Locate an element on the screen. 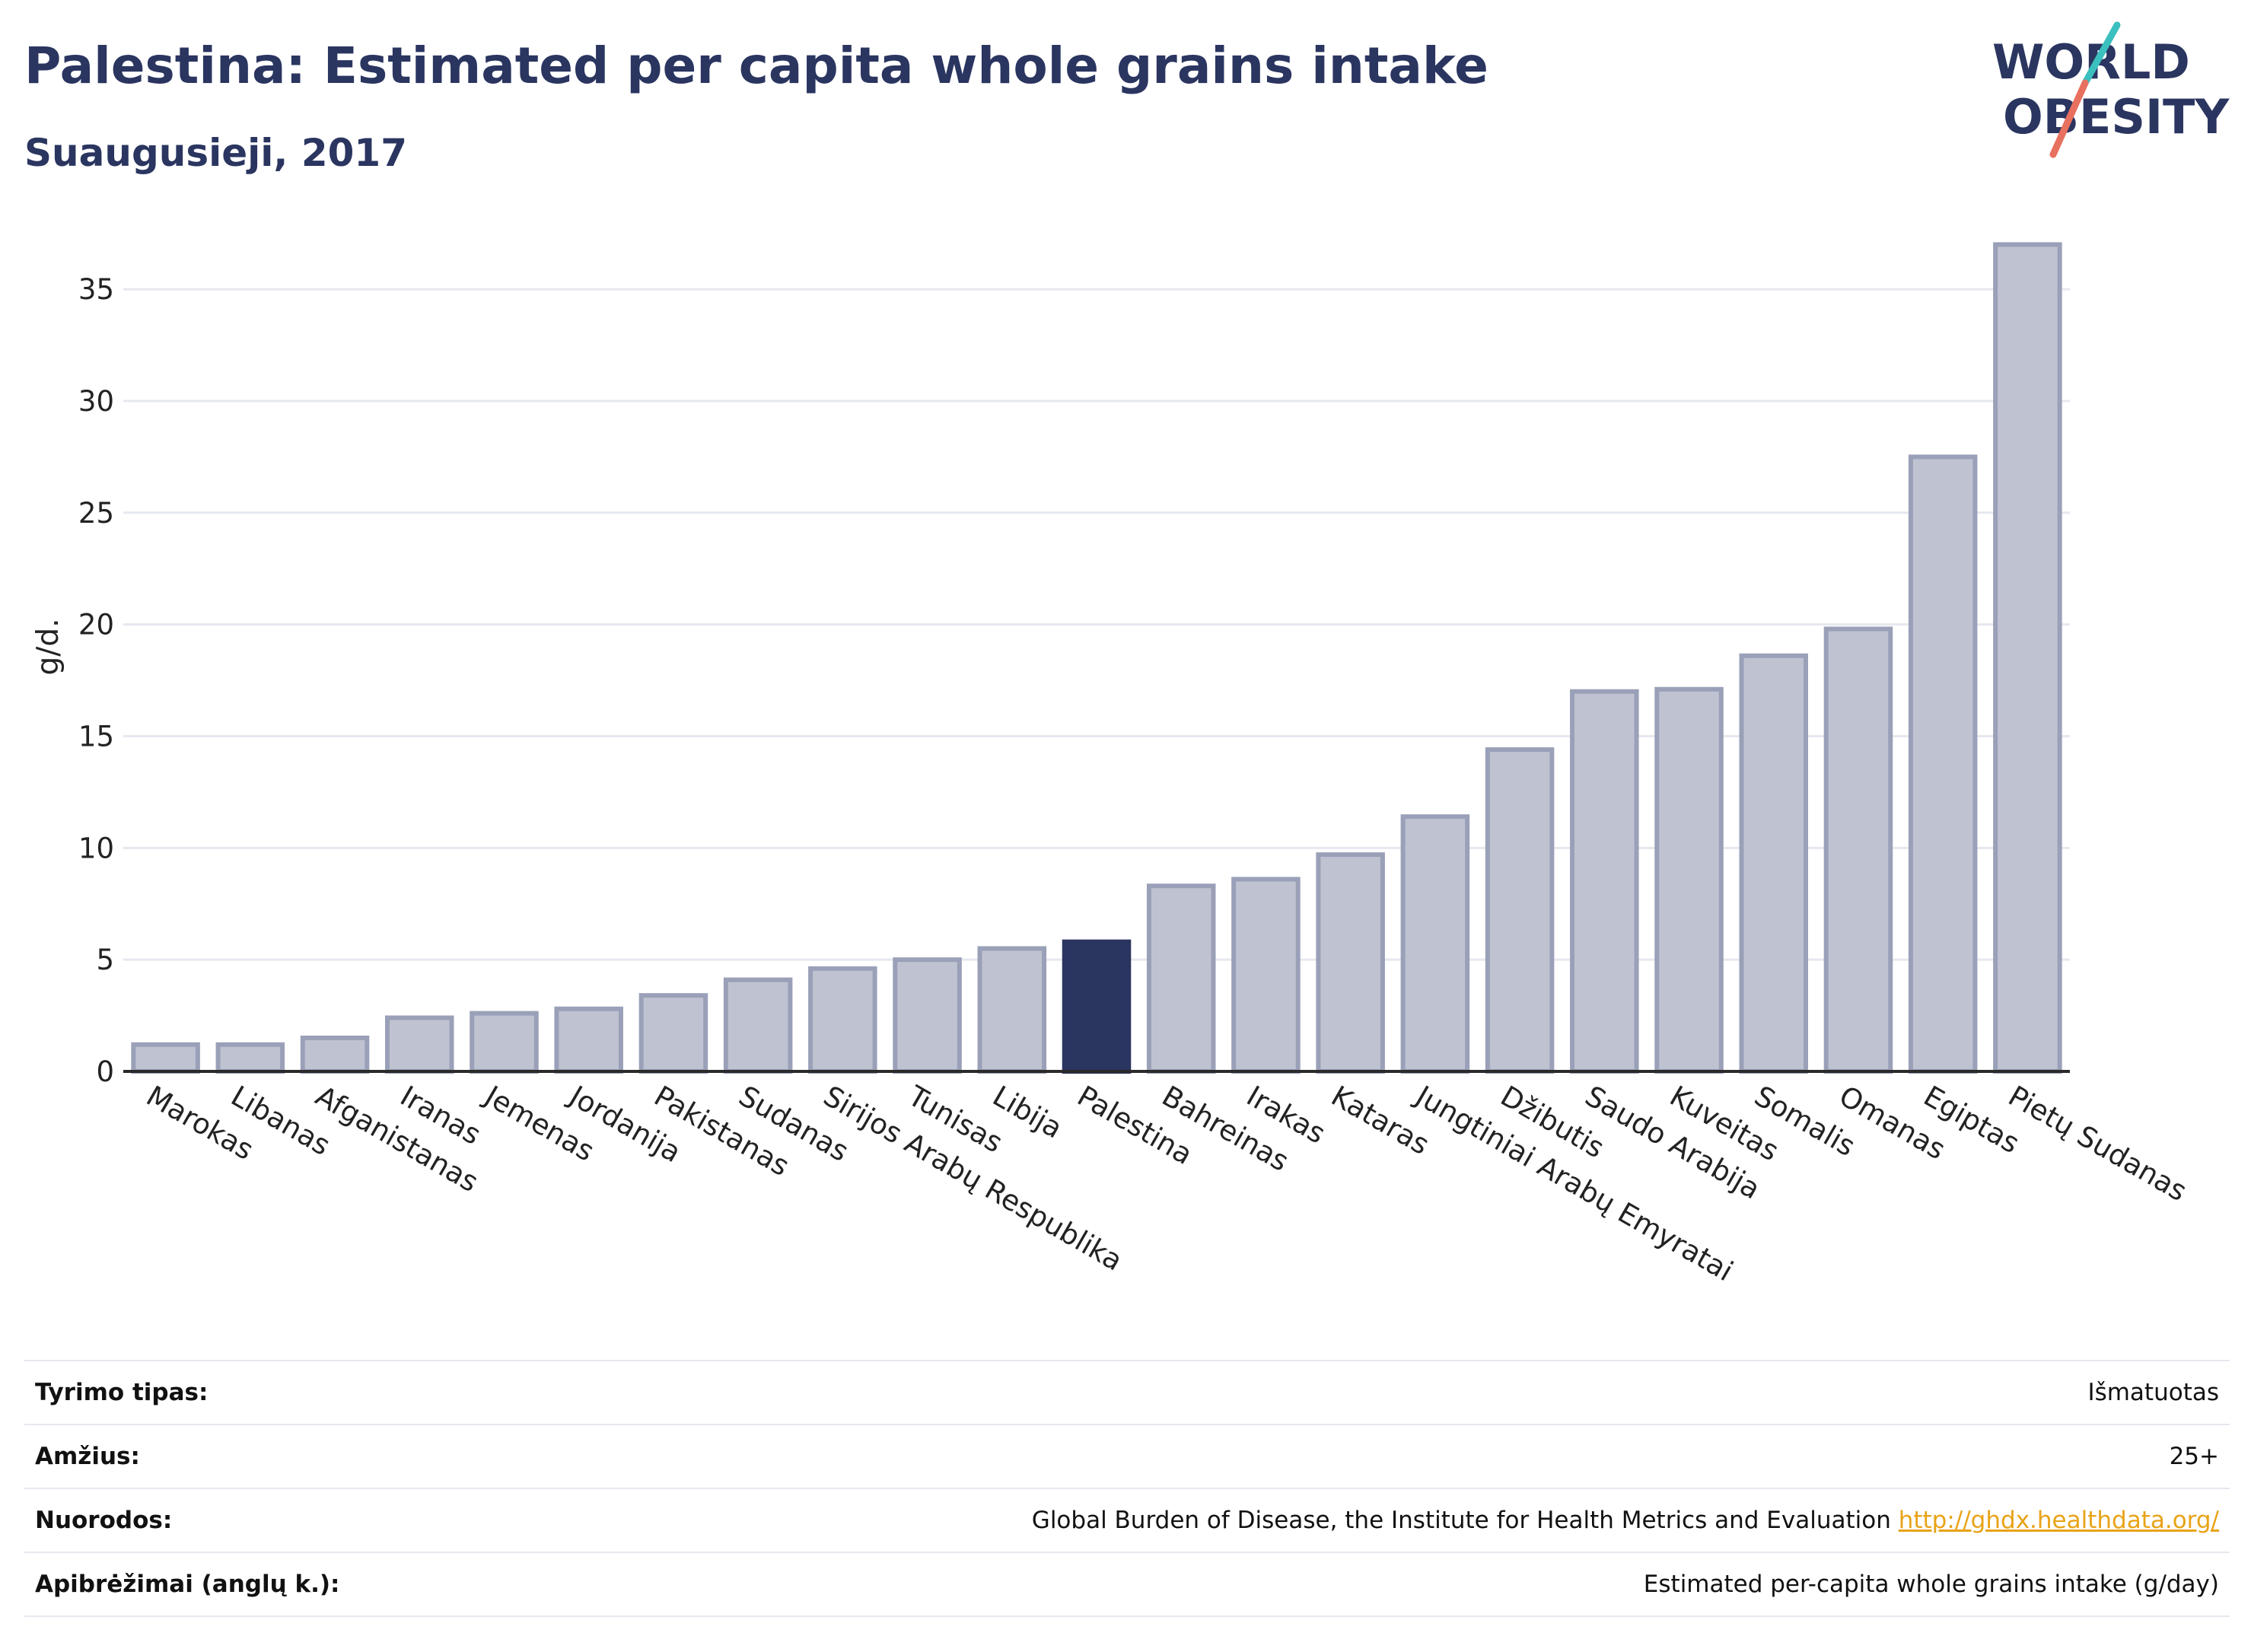  y-tick-label: 10 is located at coordinates (96, 848).